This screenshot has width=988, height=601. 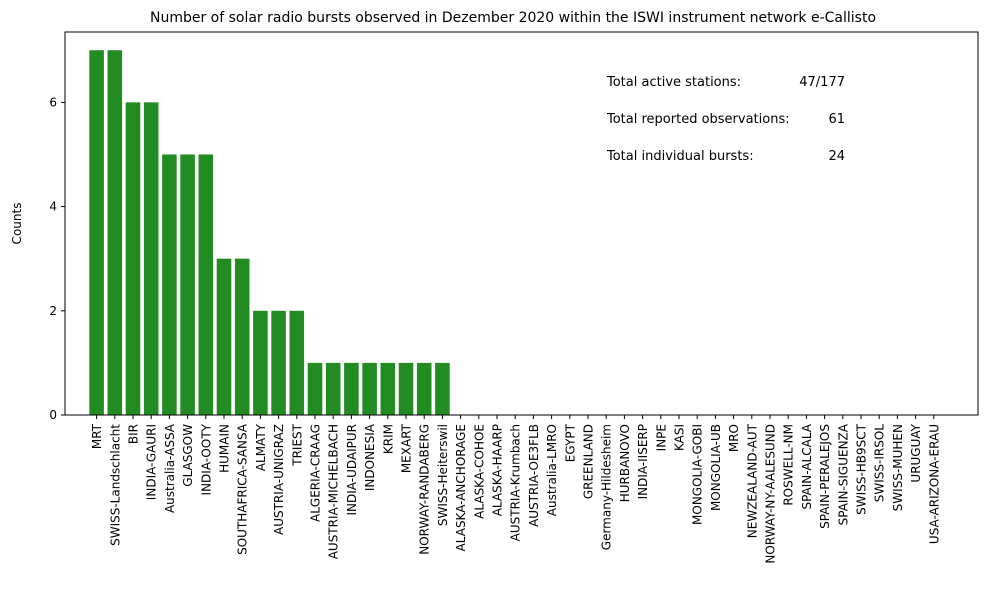 What do you see at coordinates (534, 475) in the screenshot?
I see `x-tick-label: AUSTRIA-OE3FLB` at bounding box center [534, 475].